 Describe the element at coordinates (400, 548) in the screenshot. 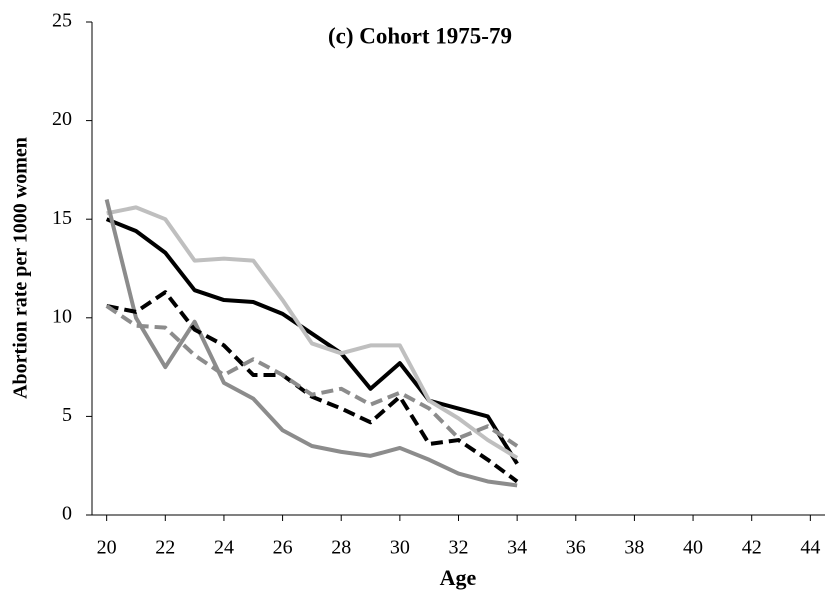

I see `x-tick-label: 30` at that location.